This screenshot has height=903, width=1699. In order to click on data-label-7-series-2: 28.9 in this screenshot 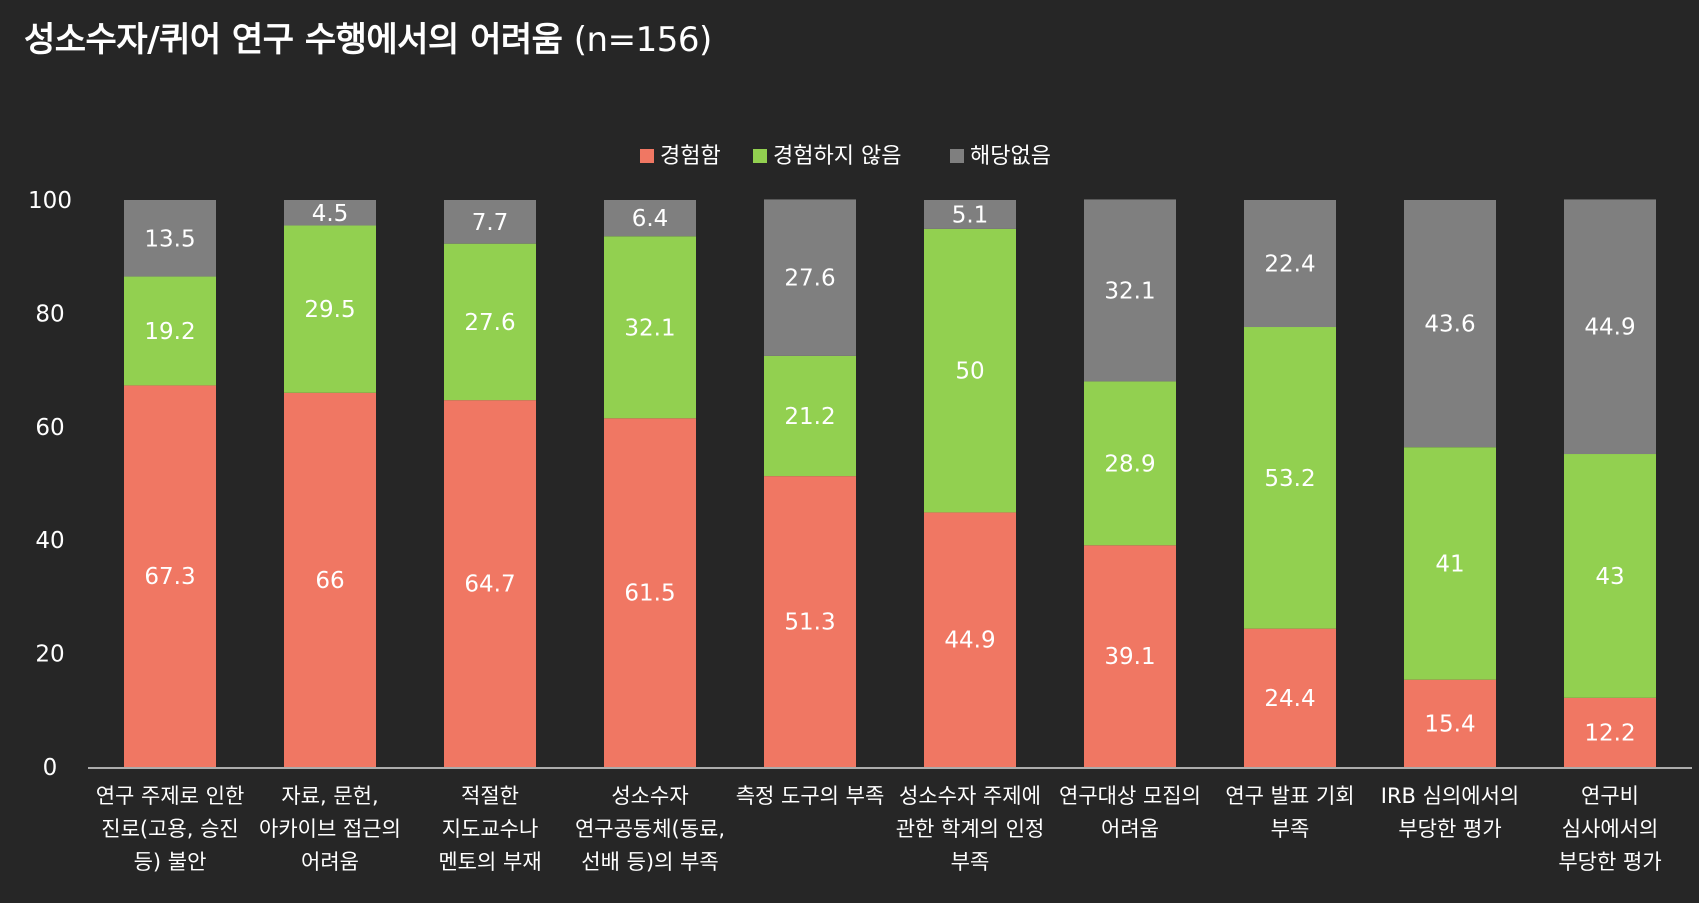, I will do `click(1129, 464)`.